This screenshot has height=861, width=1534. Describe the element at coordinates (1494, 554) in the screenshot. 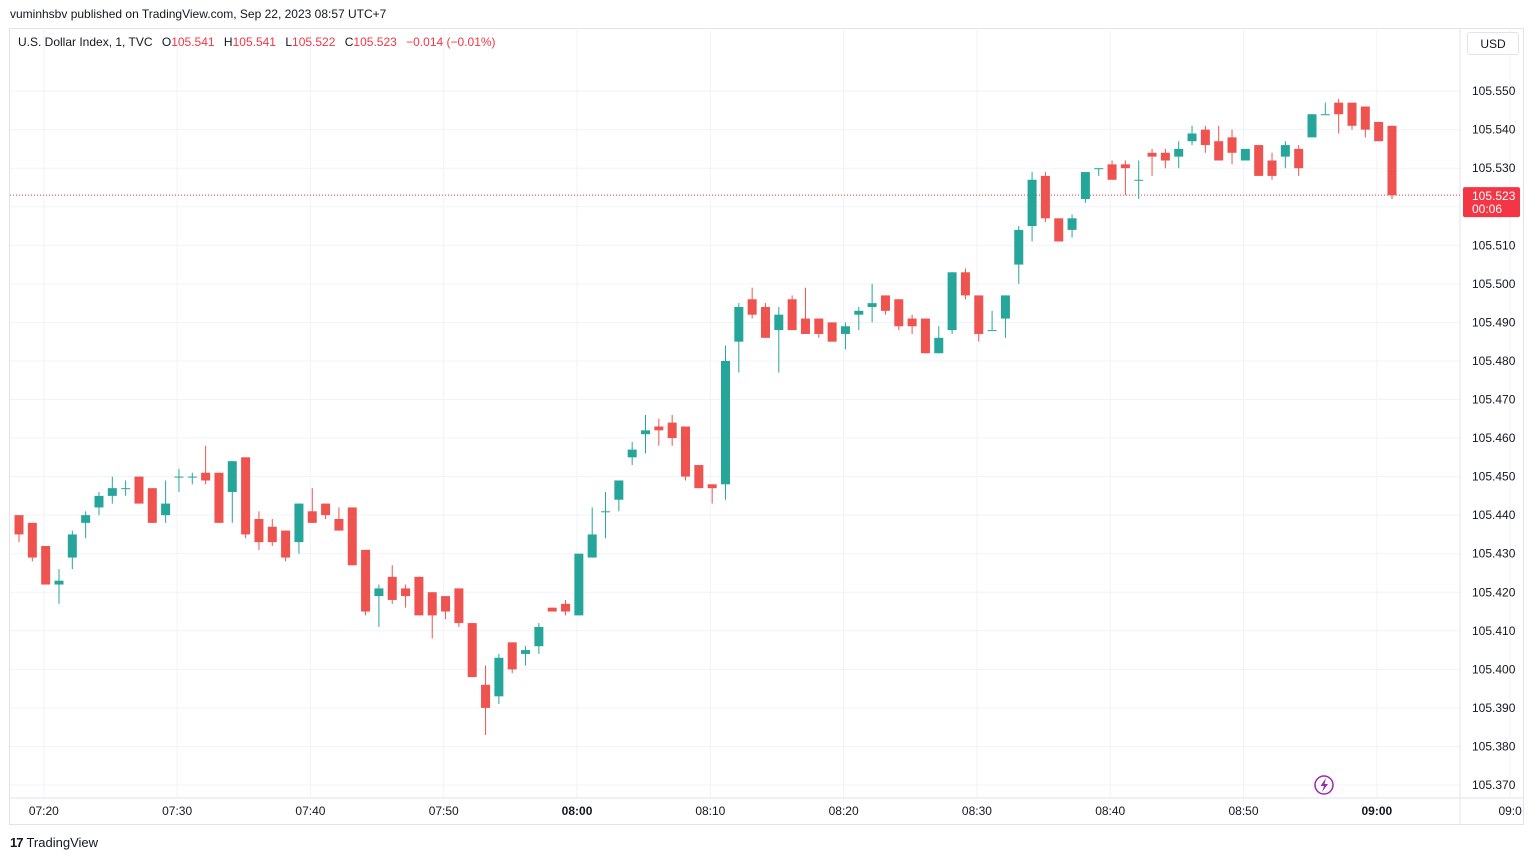

I see `price-tick-label: 105.430` at that location.